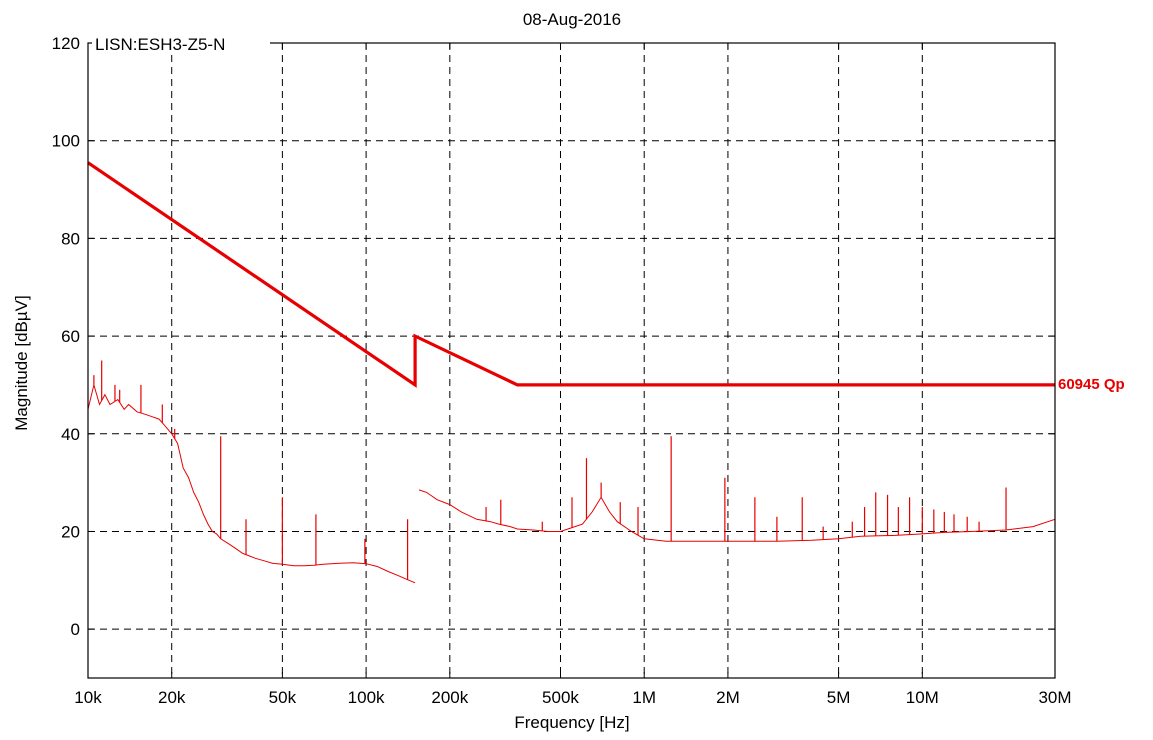 This screenshot has height=740, width=1153. Describe the element at coordinates (21, 363) in the screenshot. I see `y-axis-label: Magnitude [dBµV]` at that location.